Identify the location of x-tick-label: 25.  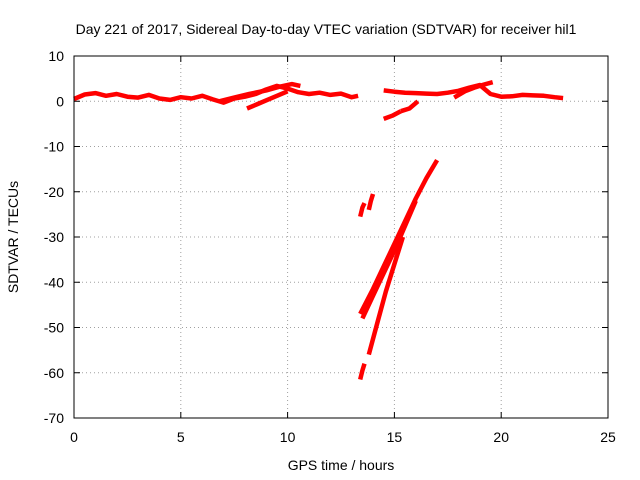
(608, 437).